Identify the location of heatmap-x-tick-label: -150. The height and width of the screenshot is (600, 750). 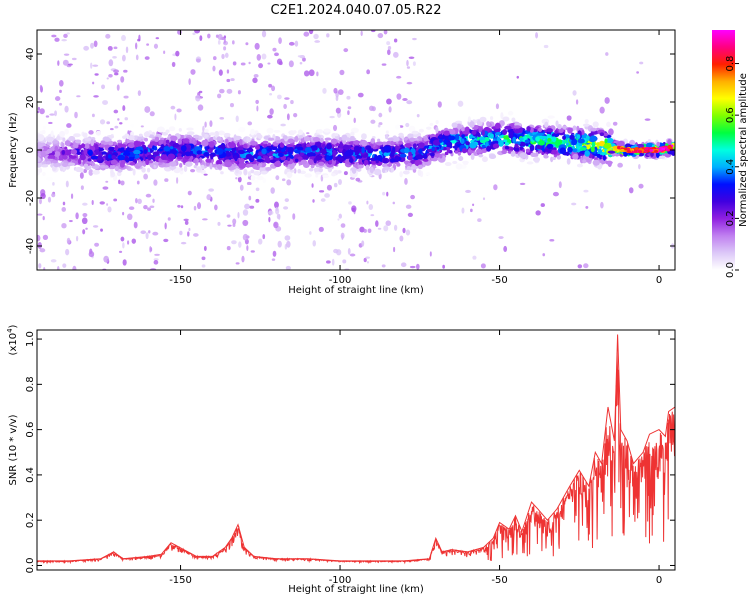
(180, 280).